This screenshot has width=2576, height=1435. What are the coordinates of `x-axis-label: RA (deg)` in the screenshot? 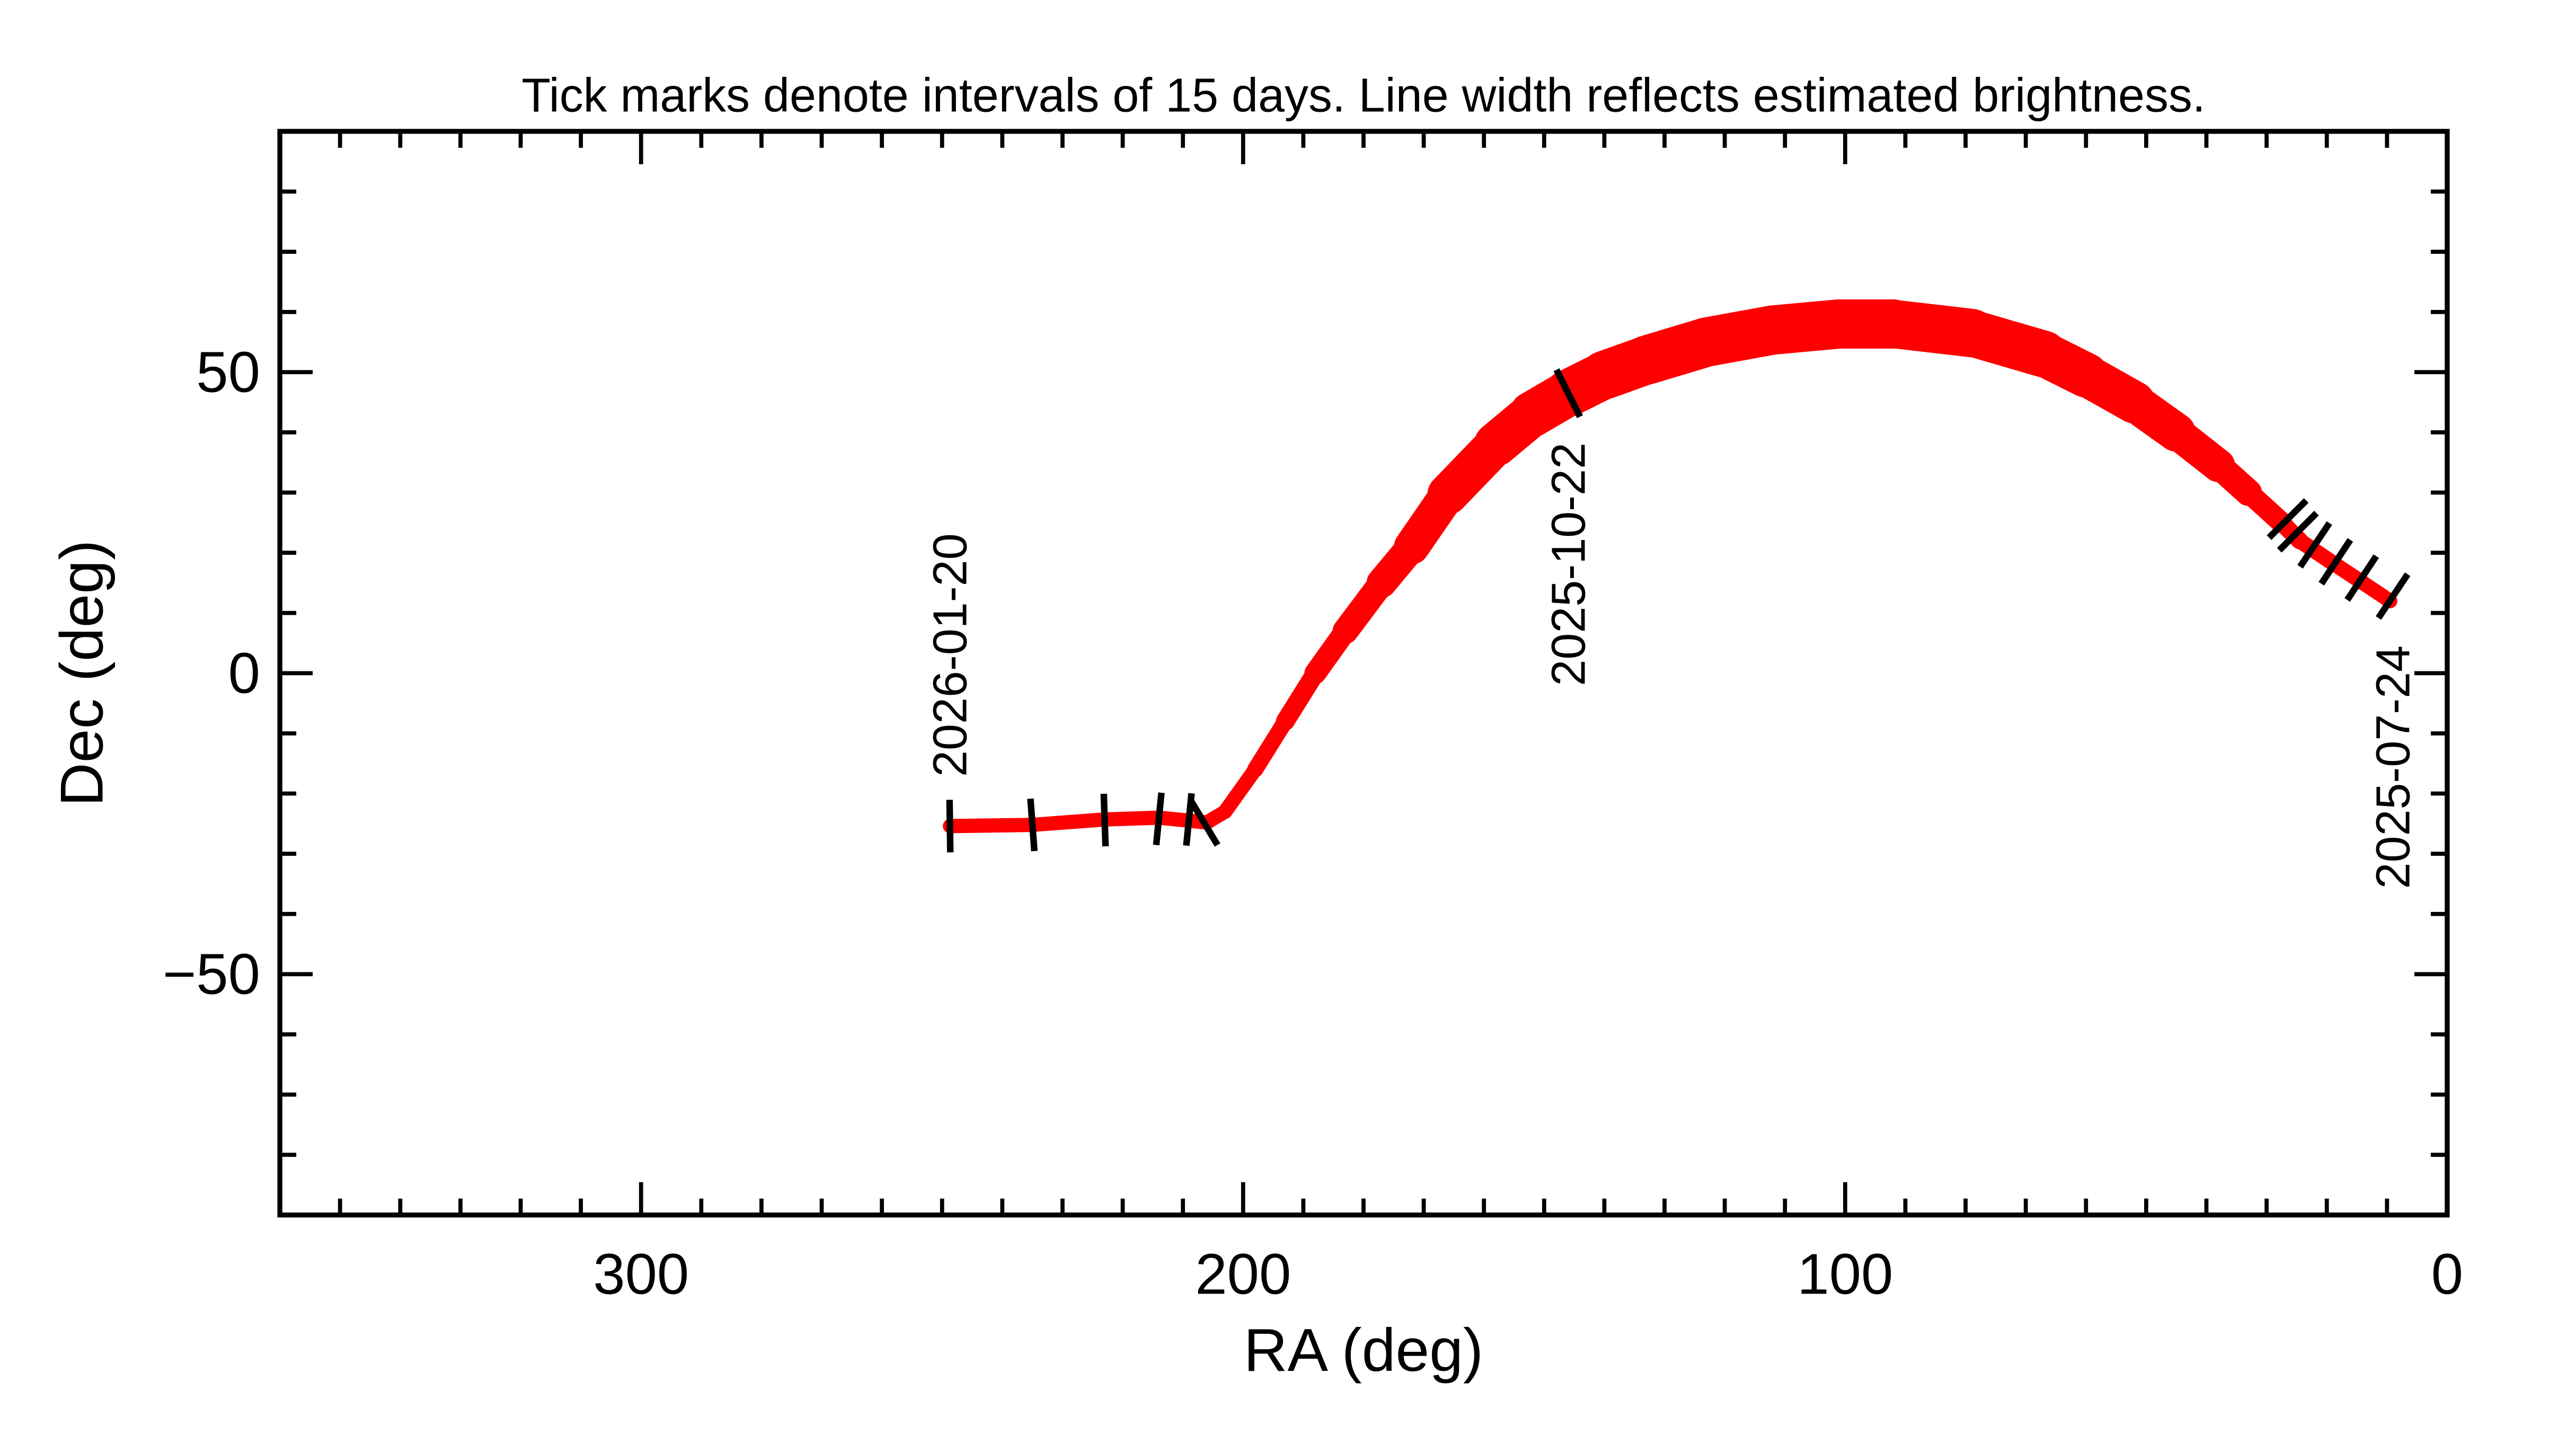 It's located at (1363, 1350).